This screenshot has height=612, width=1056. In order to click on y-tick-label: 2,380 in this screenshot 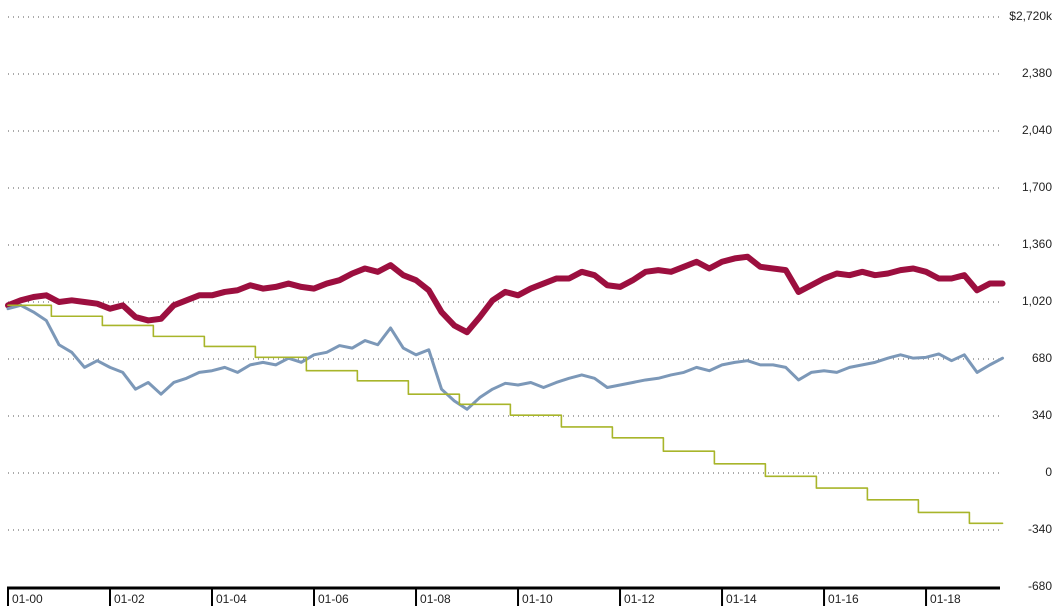, I will do `click(1037, 73)`.